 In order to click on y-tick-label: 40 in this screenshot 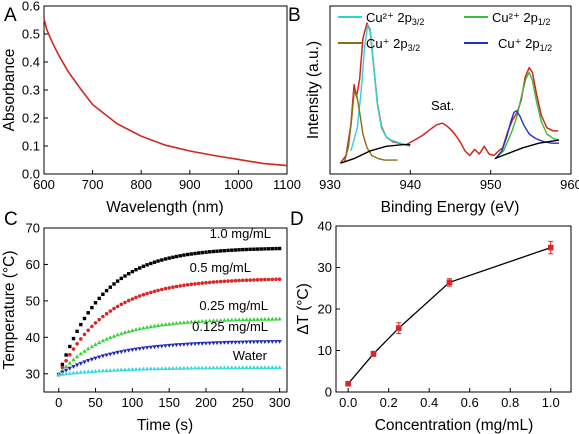, I will do `click(325, 226)`.